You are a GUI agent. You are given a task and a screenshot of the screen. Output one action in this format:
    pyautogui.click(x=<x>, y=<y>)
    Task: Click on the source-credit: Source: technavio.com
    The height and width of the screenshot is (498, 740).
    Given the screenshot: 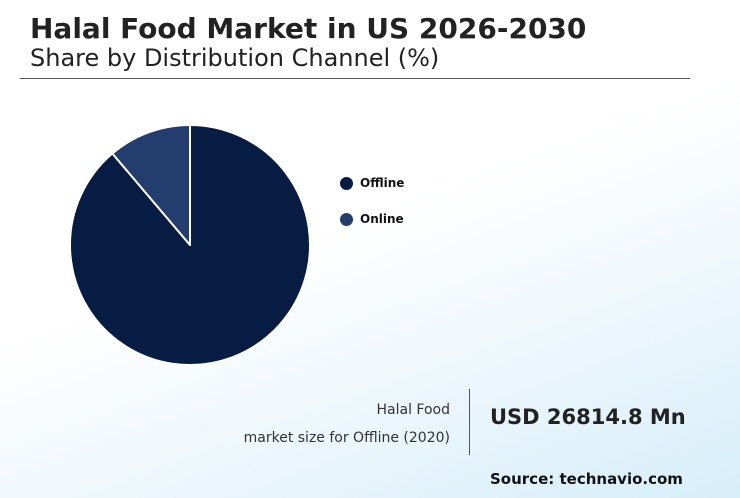 What is the action you would take?
    pyautogui.click(x=586, y=479)
    